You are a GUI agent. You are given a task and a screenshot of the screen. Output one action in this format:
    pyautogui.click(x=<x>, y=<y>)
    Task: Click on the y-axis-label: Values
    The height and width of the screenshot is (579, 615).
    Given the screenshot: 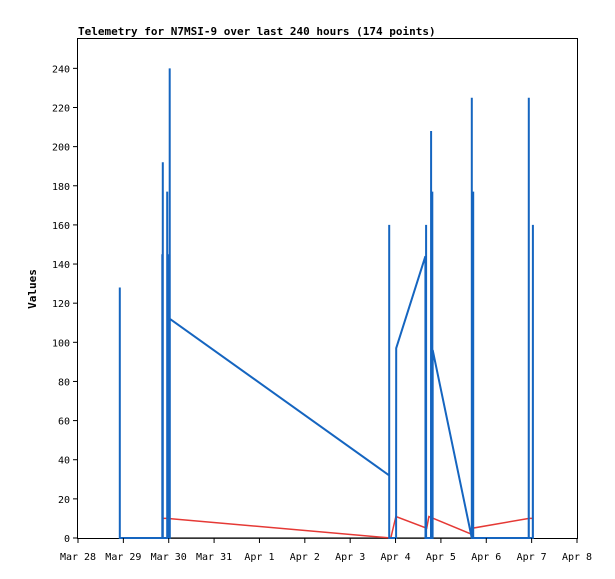 What is the action you would take?
    pyautogui.click(x=32, y=289)
    